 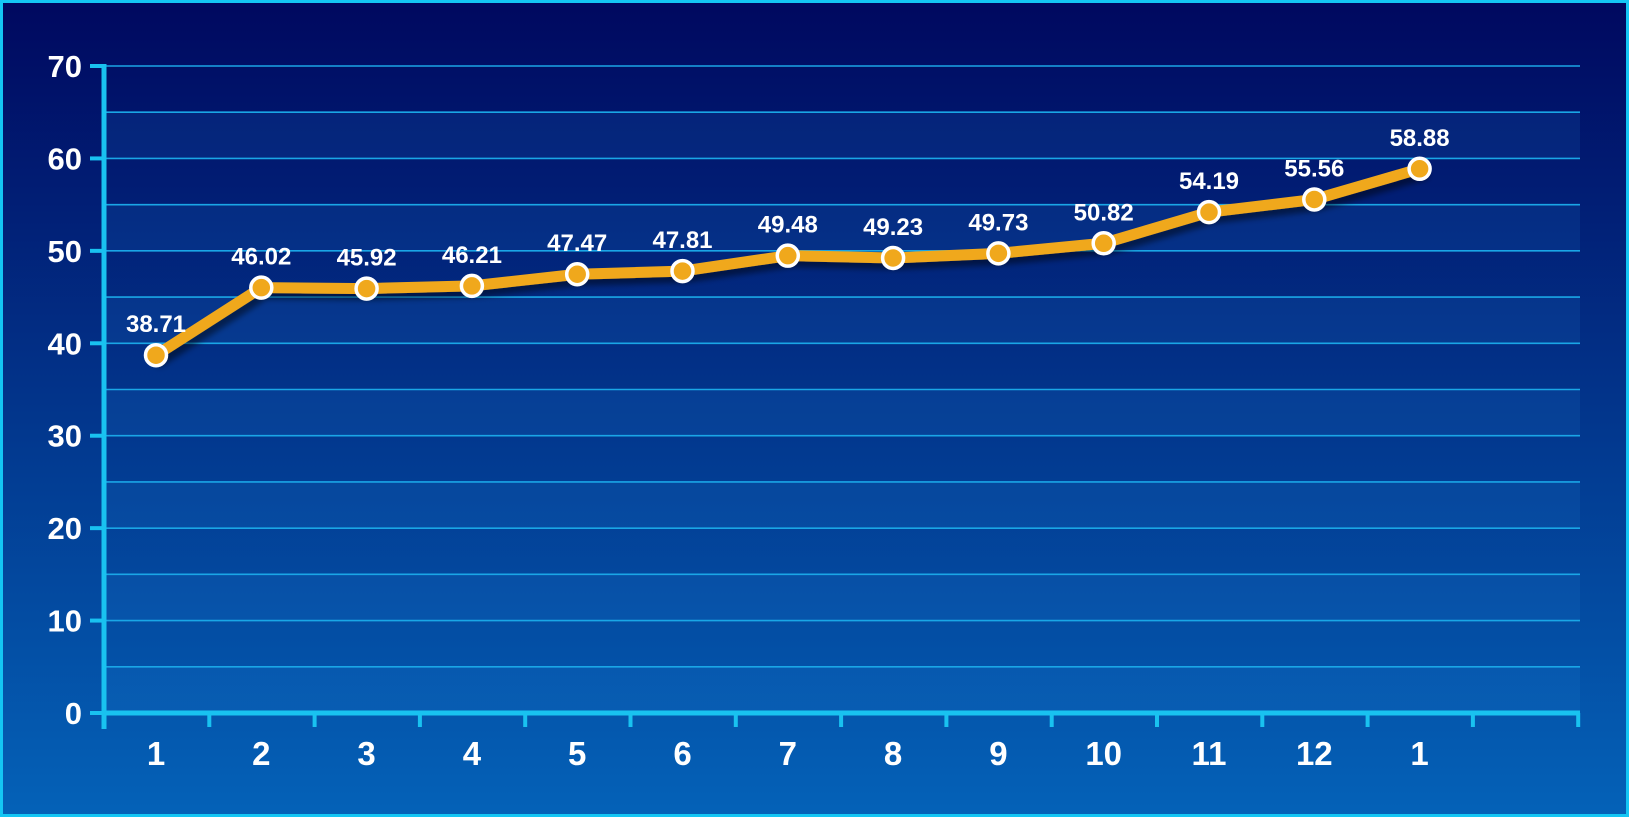 I want to click on x-tick-label: 7, so click(x=788, y=753).